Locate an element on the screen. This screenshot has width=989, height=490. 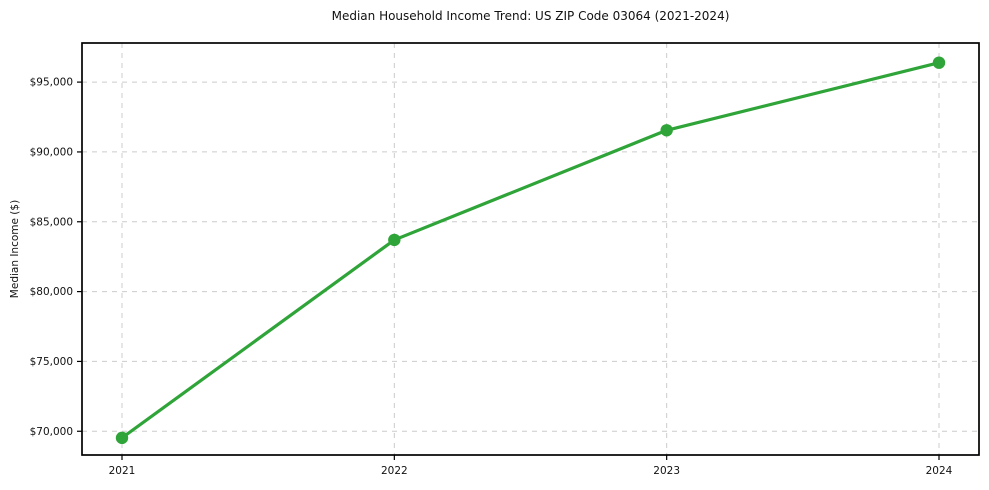
y-tick-label: $90,000 is located at coordinates (51, 152).